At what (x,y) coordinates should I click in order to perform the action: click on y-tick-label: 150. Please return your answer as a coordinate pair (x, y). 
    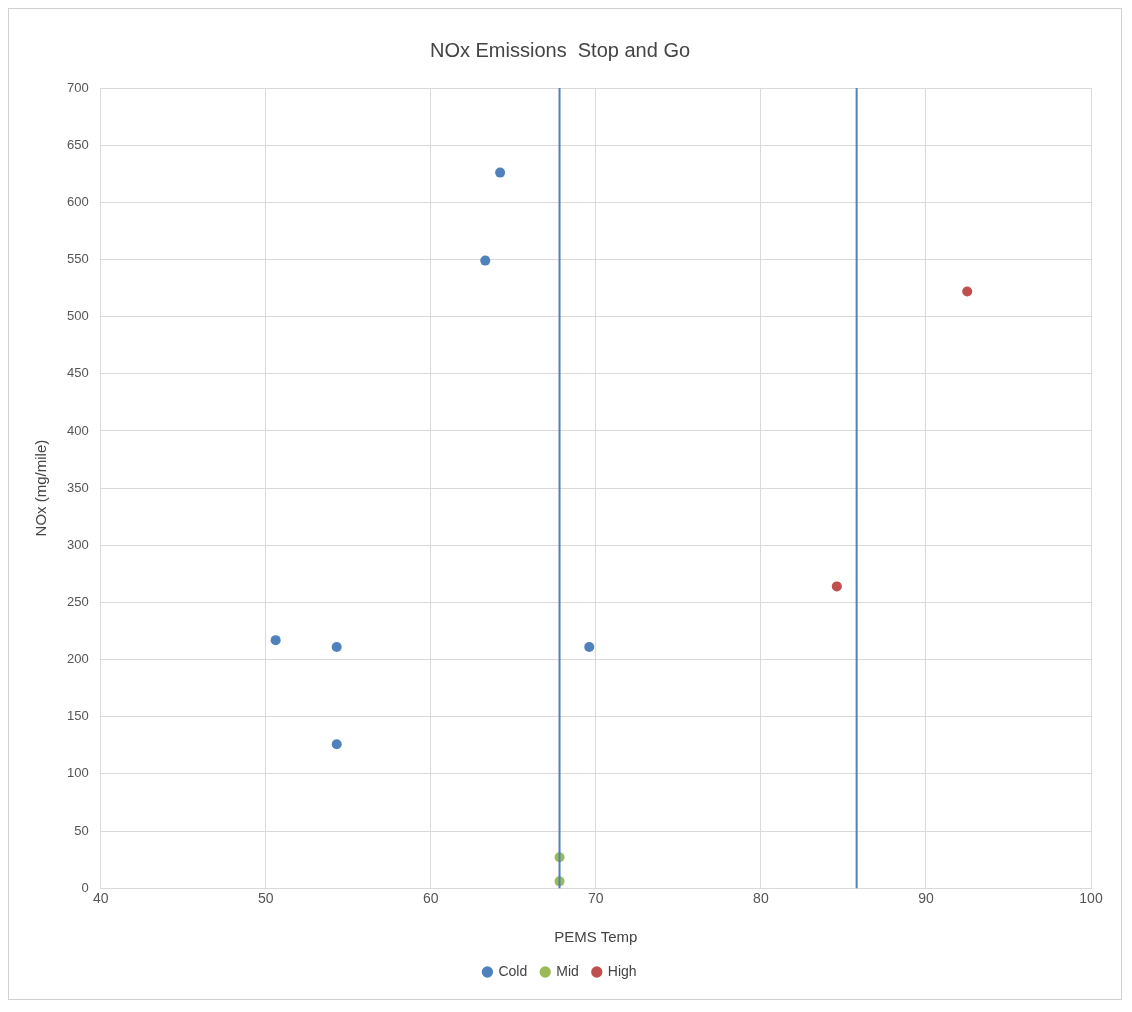
    Looking at the image, I should click on (77, 716).